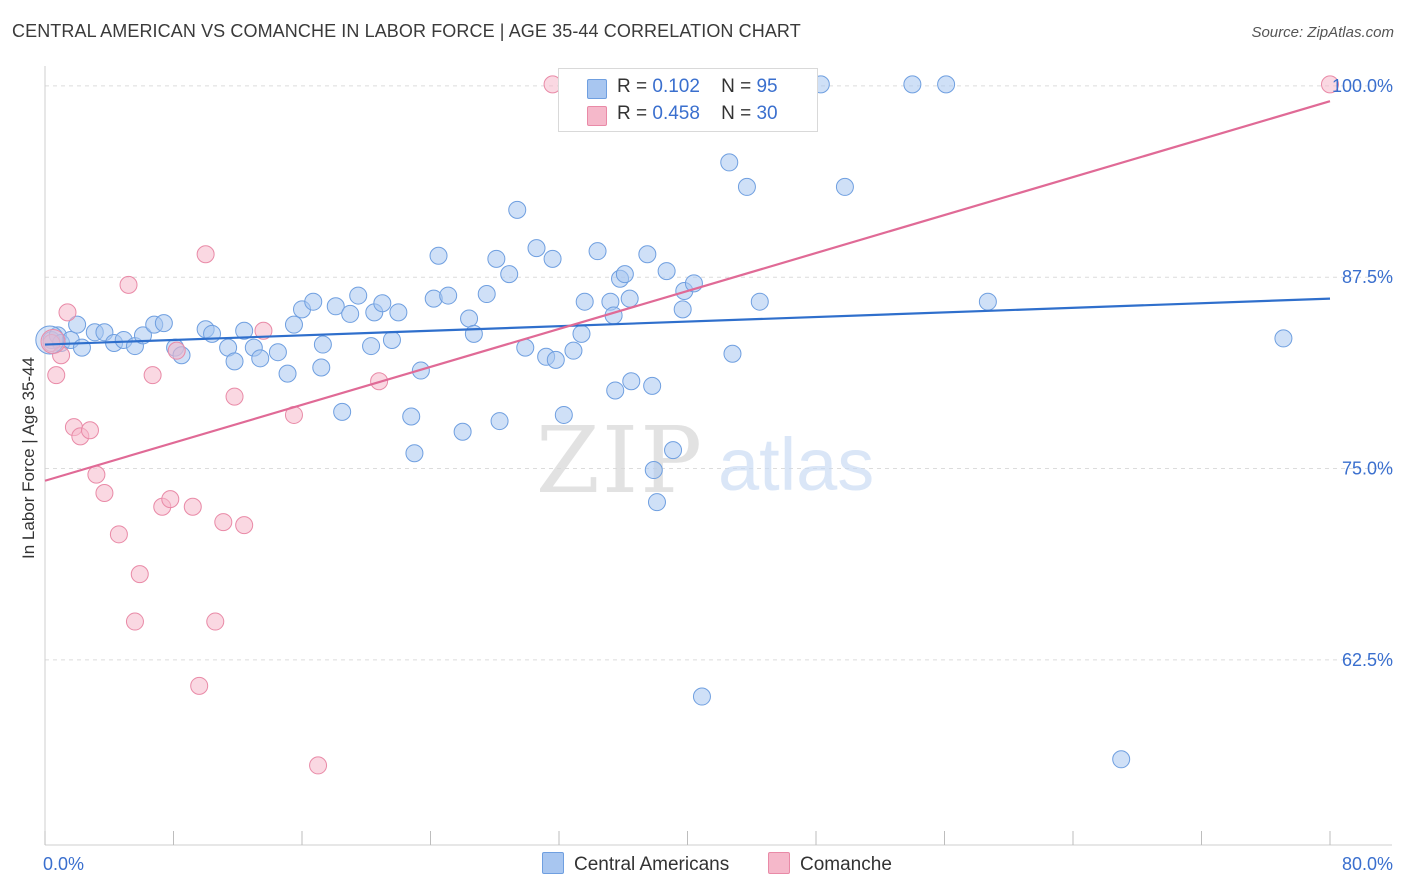  What do you see at coordinates (767, 86) in the screenshot?
I see `n-value: 95` at bounding box center [767, 86].